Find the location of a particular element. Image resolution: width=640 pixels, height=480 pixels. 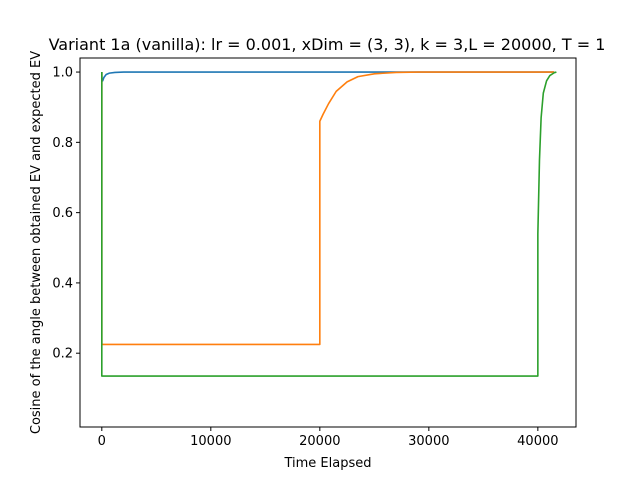

x-axis-label: Time Elapsed is located at coordinates (327, 463).